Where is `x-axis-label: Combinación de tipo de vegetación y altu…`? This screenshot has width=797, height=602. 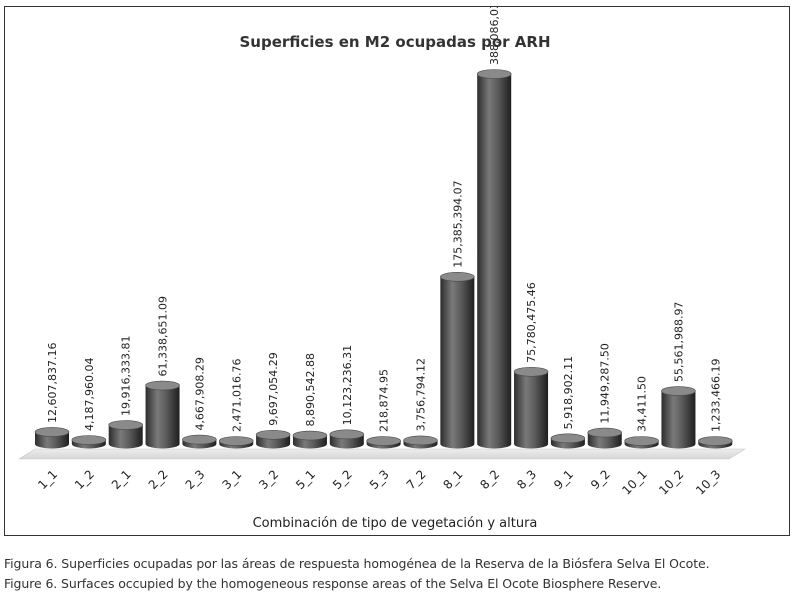
x-axis-label: Combinación de tipo de vegetación y altu… is located at coordinates (395, 523).